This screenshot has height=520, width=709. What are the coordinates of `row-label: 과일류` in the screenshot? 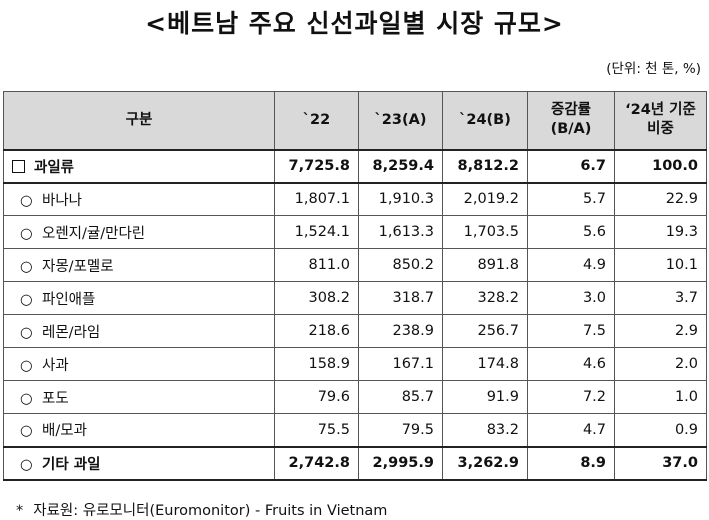 It's located at (139, 166).